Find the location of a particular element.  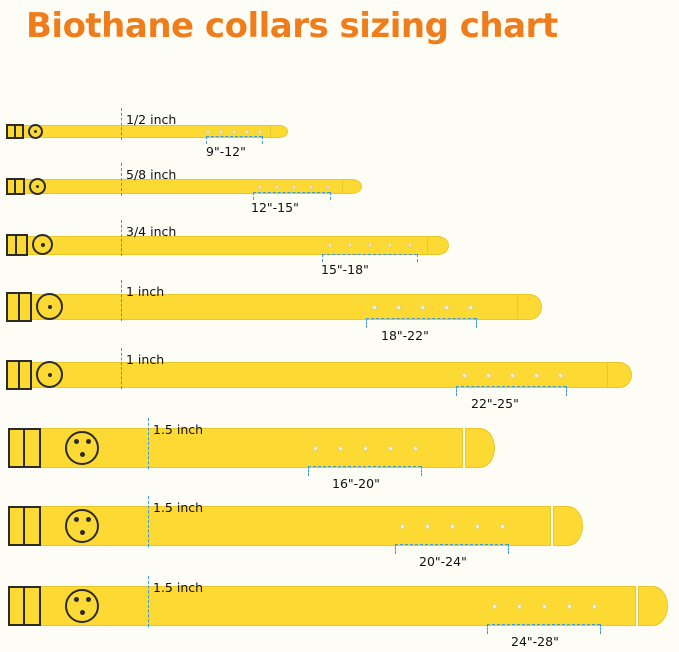

range-label: 18"-22" is located at coordinates (405, 335).